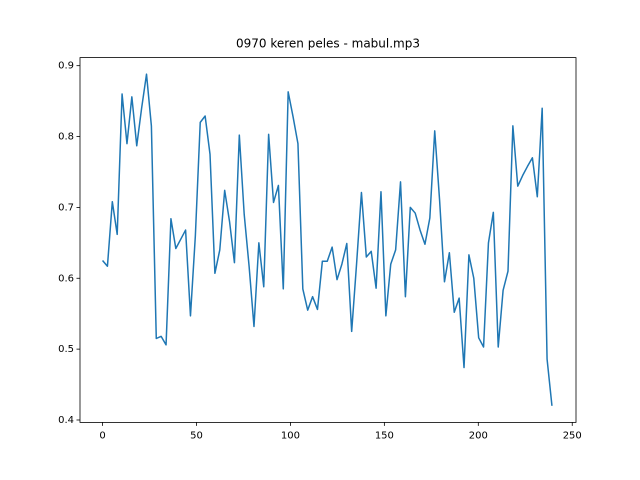 This screenshot has width=640, height=480. Describe the element at coordinates (66, 137) in the screenshot. I see `y-tick-label: 0.8` at that location.